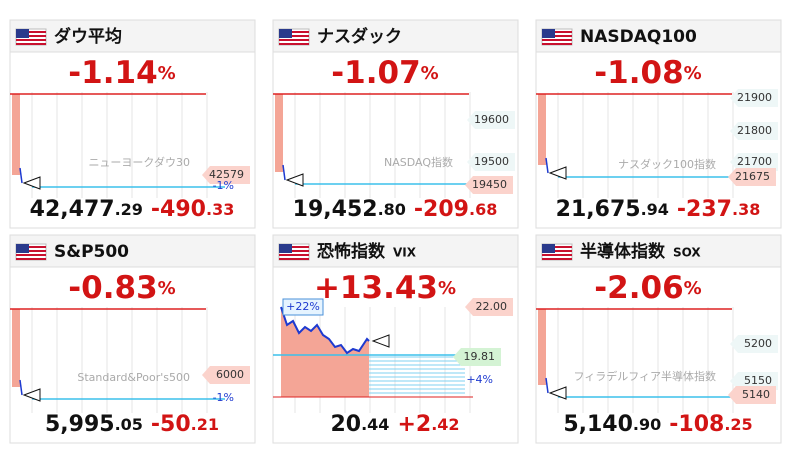  What do you see at coordinates (418, 162) in the screenshot?
I see `watermark: NASDAQ指数` at bounding box center [418, 162].